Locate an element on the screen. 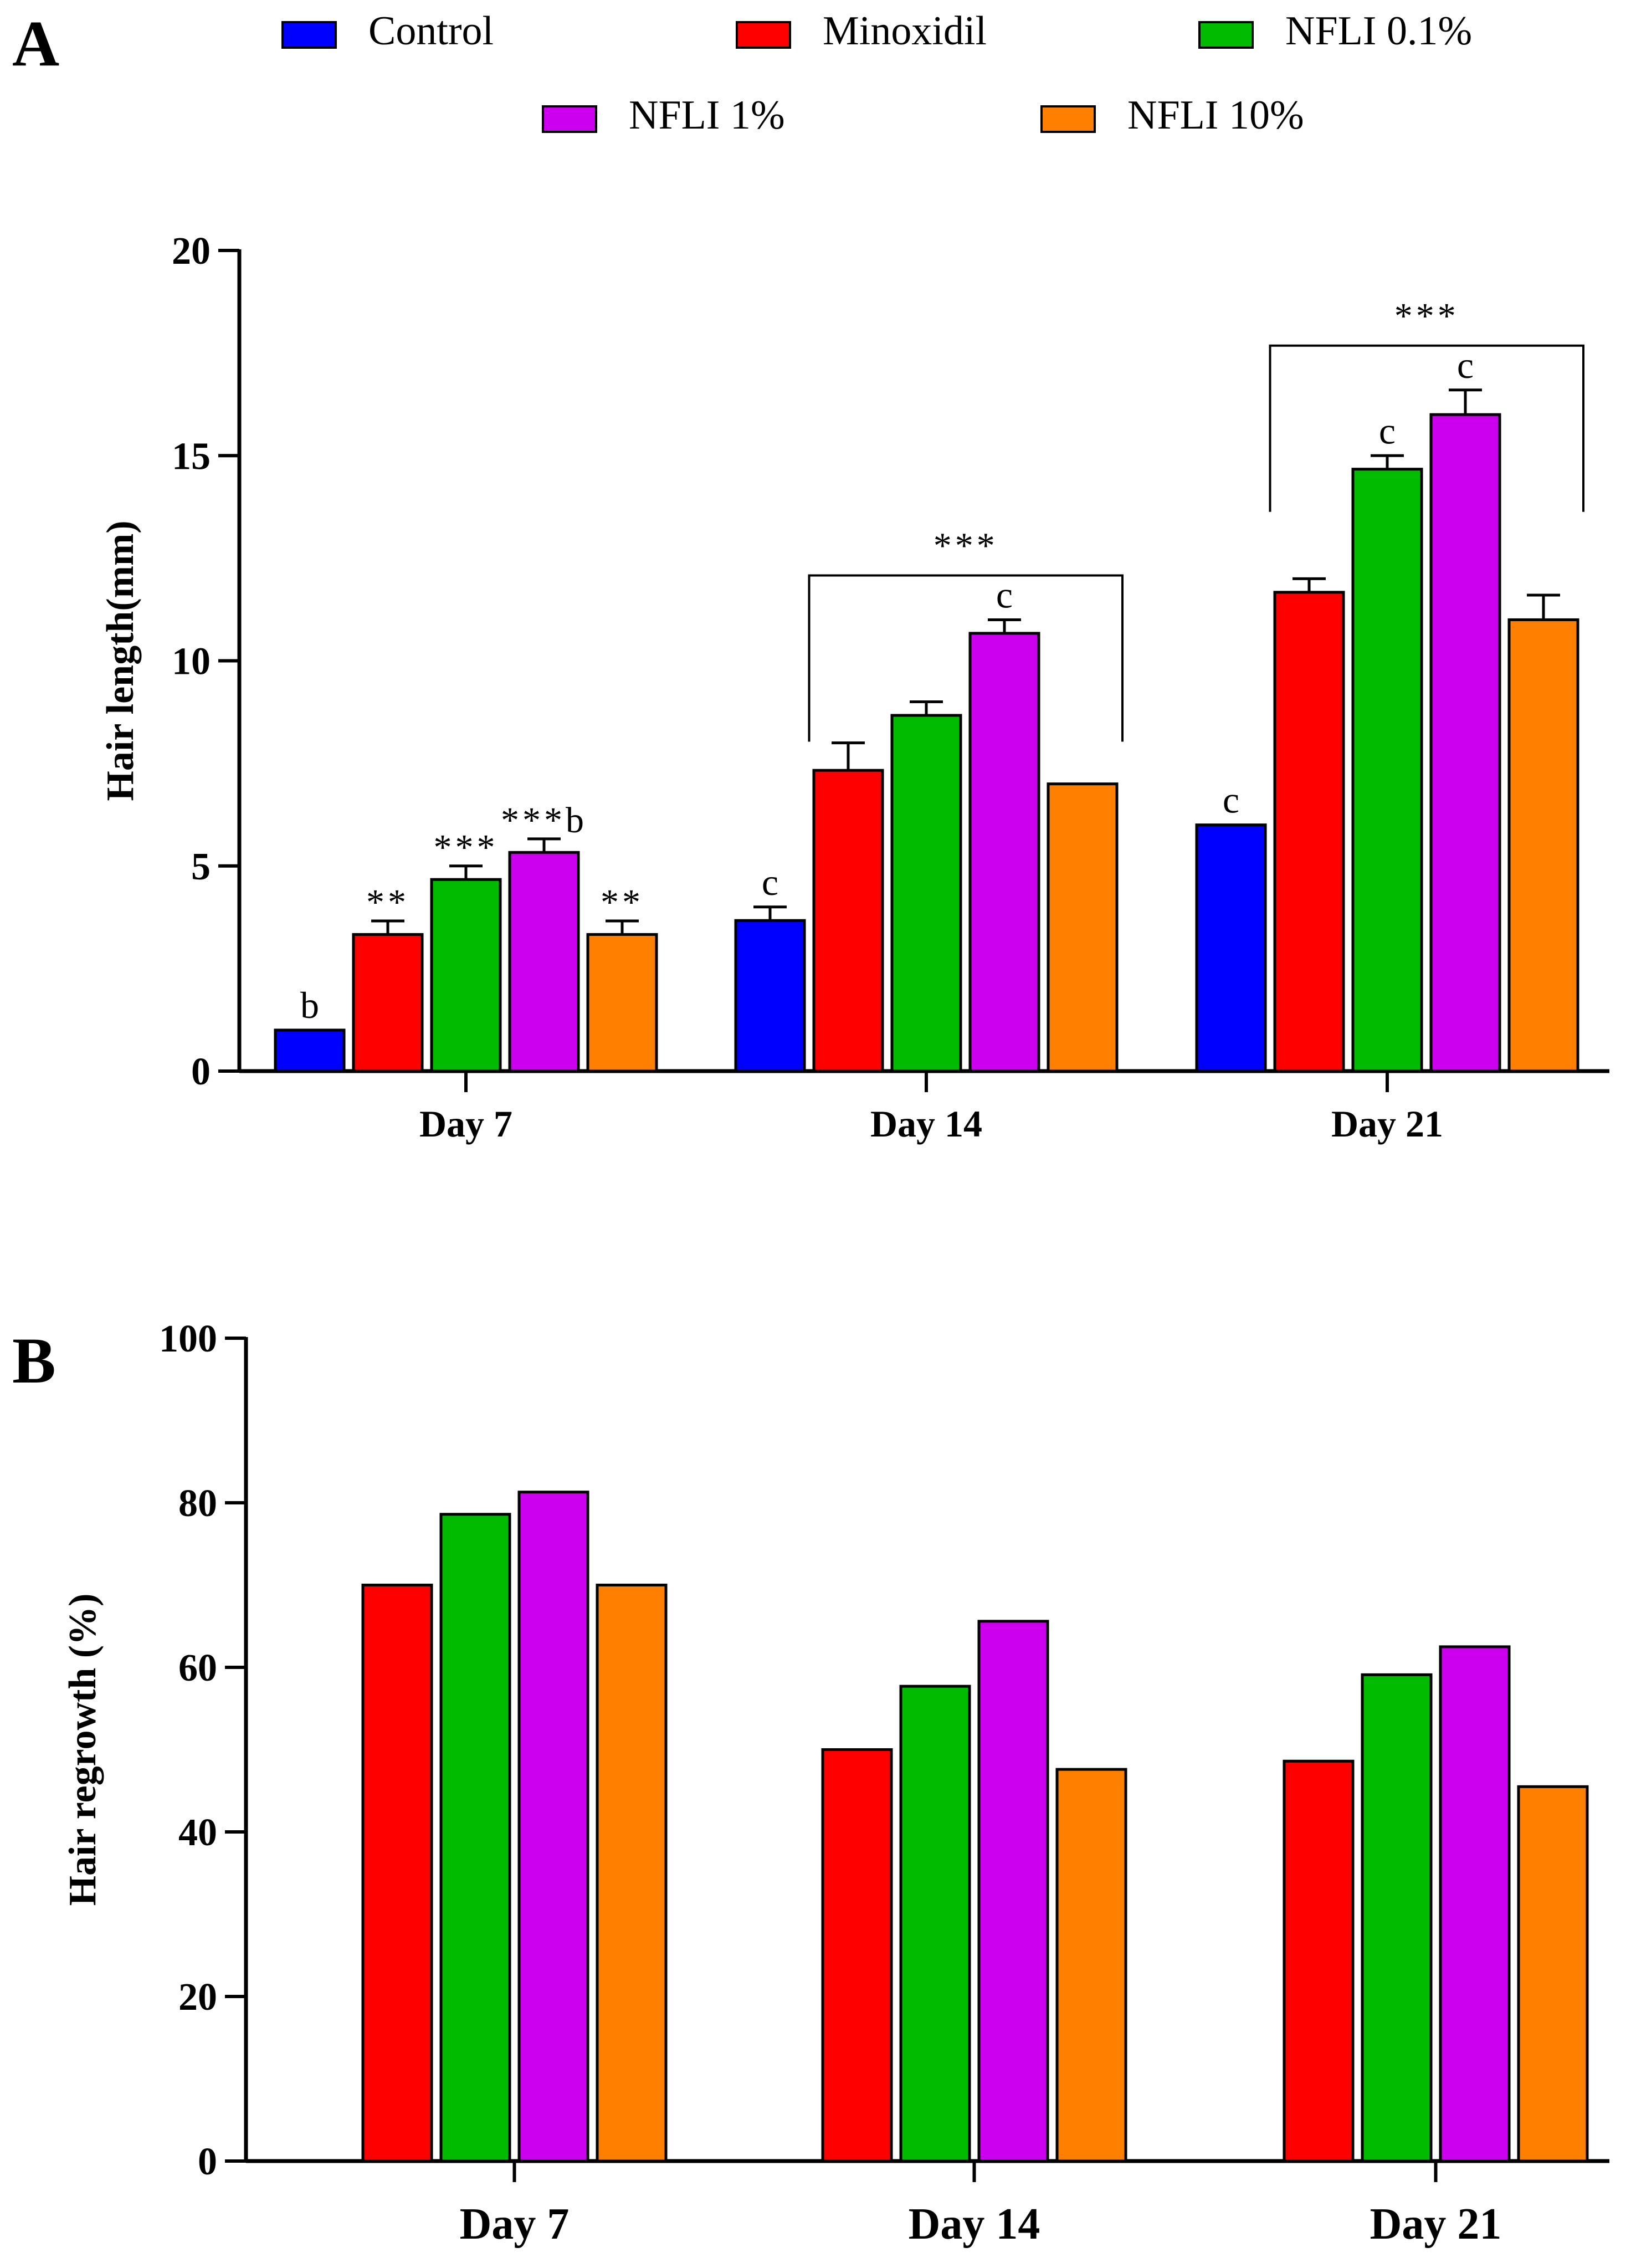  y-tick-label-1: 5 is located at coordinates (201, 867).